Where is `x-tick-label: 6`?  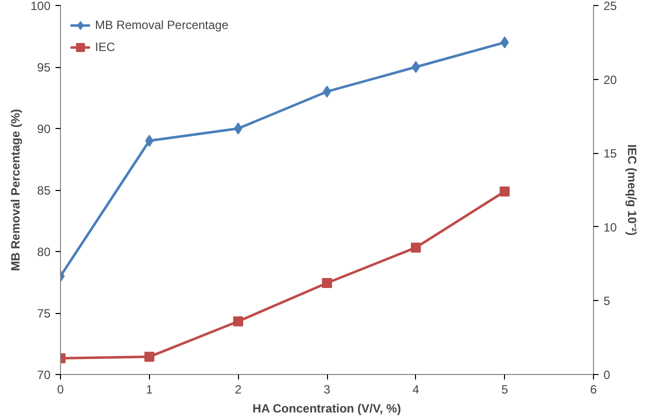
x-tick-label: 6 is located at coordinates (594, 389).